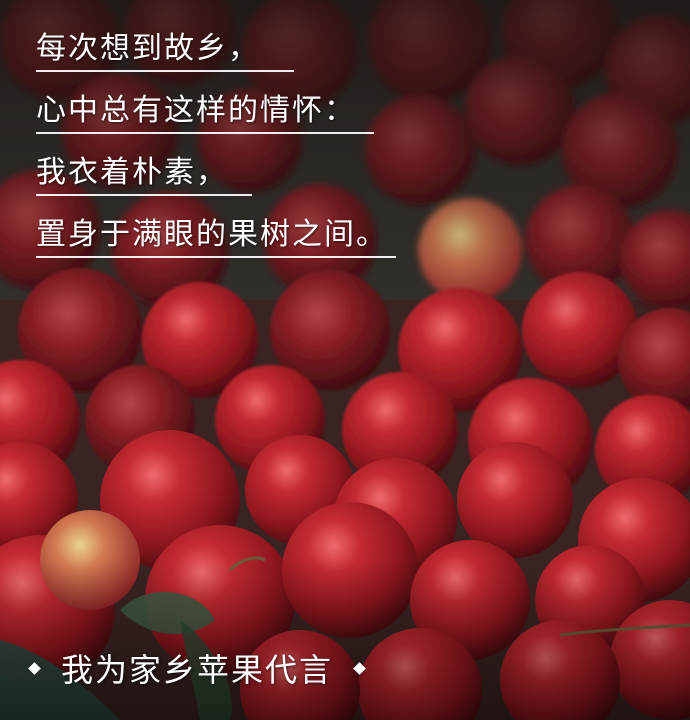 The image size is (690, 720). I want to click on poem-row: 置身于满眼的果树之间。, so click(266, 249).